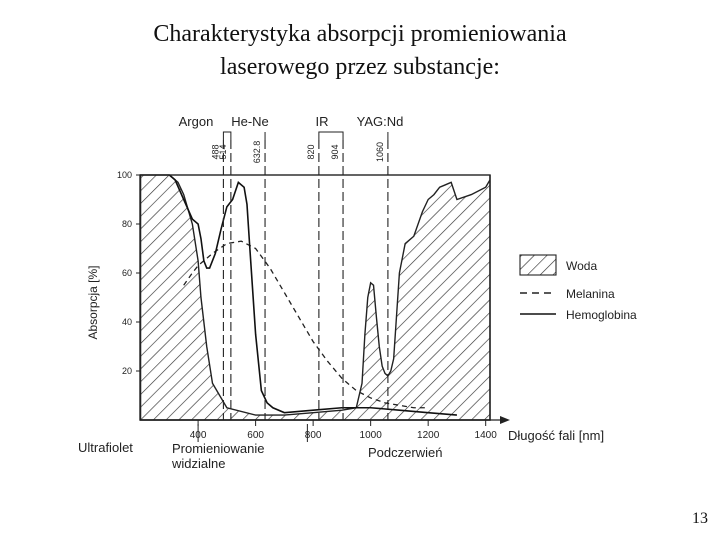 The image size is (720, 540). Describe the element at coordinates (428, 435) in the screenshot. I see `x-tick-label: 1200` at that location.